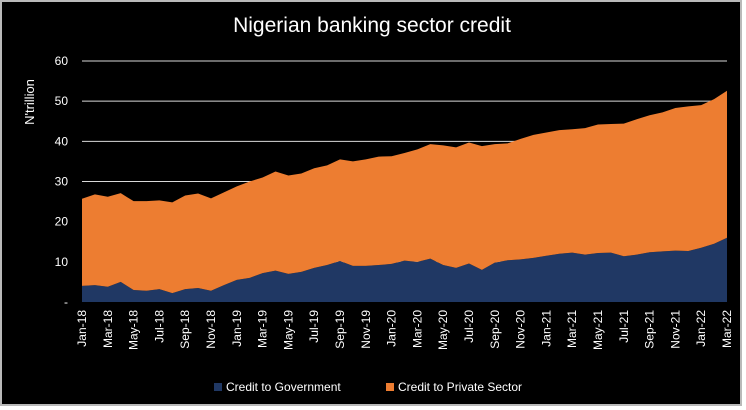 The image size is (746, 410). Describe the element at coordinates (314, 326) in the screenshot. I see `x-tick-label: Jul-19` at that location.